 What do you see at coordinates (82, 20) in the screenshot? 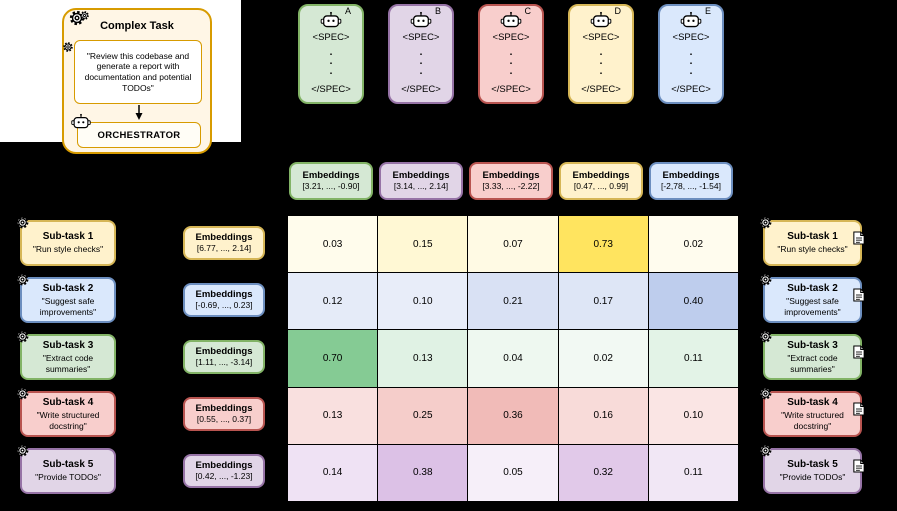
I see `gears-icon` at bounding box center [82, 20].